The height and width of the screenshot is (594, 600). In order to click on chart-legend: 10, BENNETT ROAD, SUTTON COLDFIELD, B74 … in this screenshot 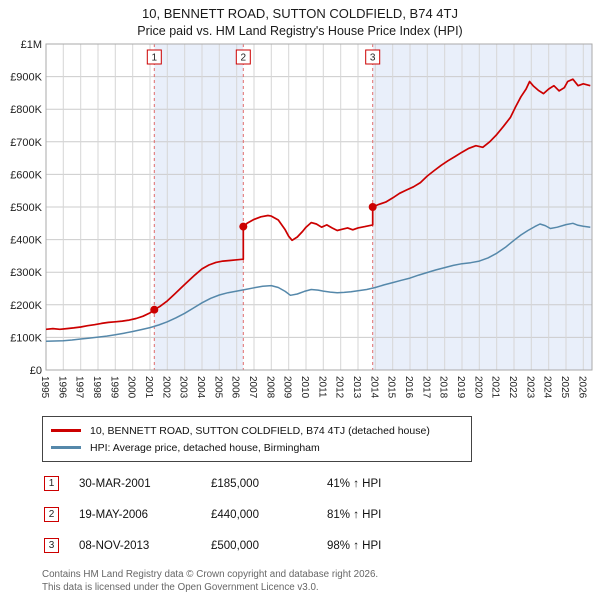, I will do `click(257, 439)`.